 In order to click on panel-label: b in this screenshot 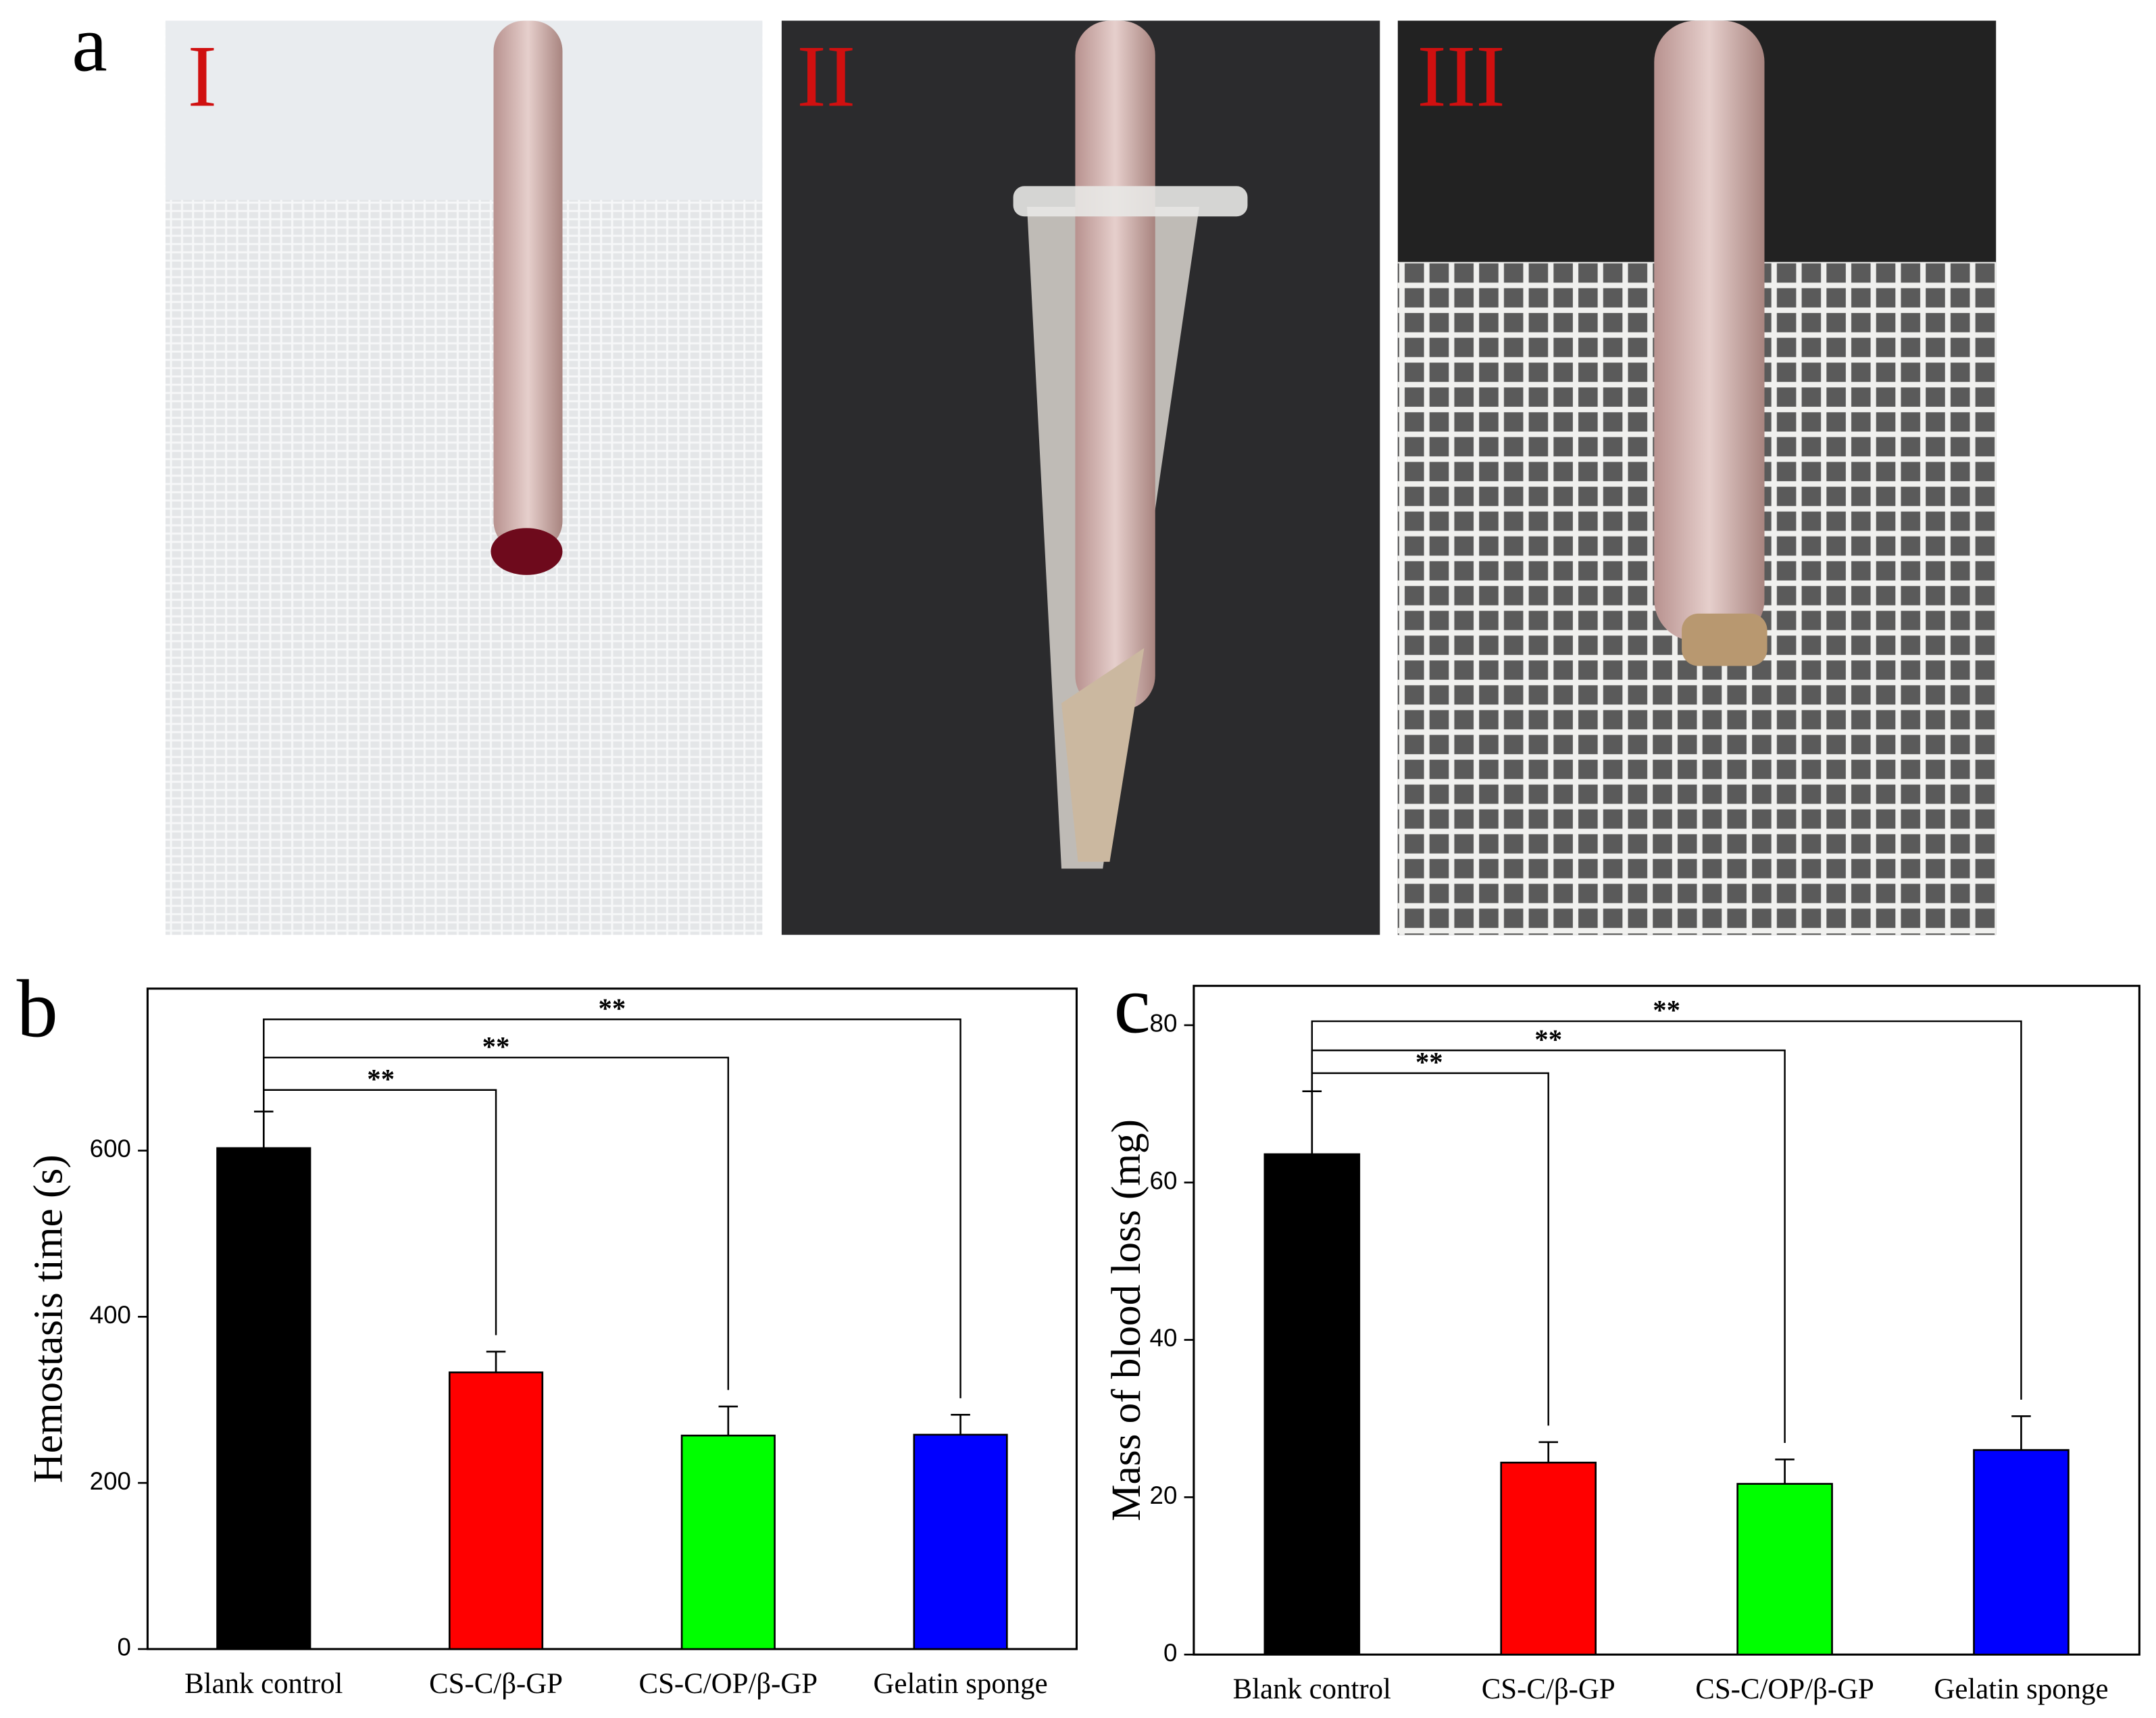, I will do `click(37, 1010)`.